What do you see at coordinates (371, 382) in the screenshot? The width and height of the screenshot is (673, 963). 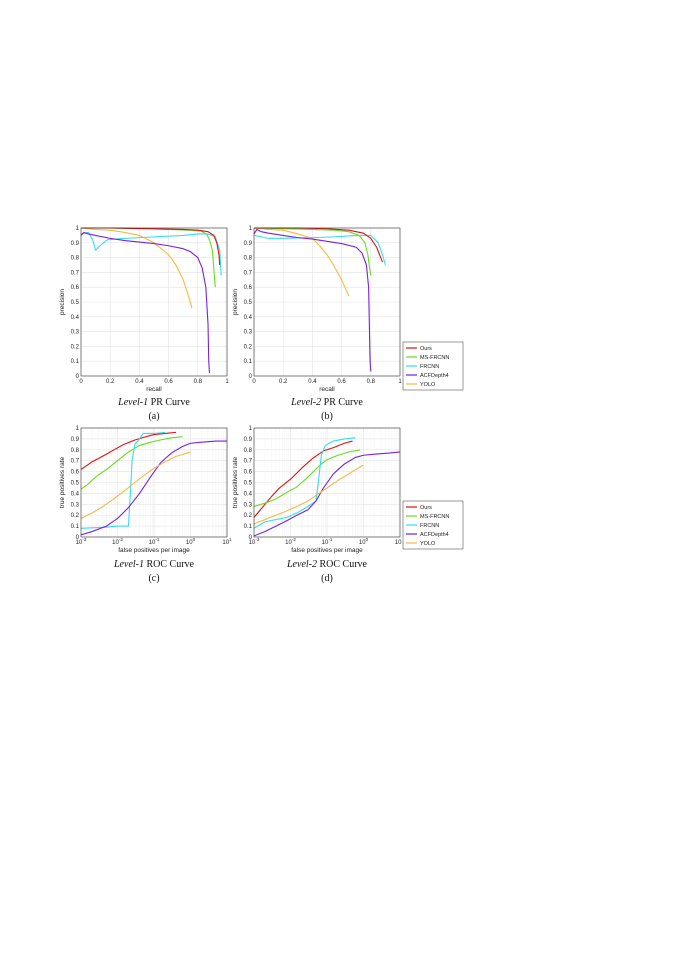 I see `x-tick-label: 0.8` at bounding box center [371, 382].